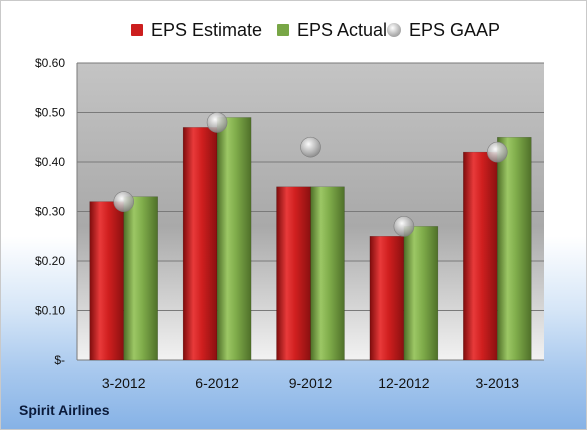  Describe the element at coordinates (50, 212) in the screenshot. I see `y-tick-label: $0.30` at that location.